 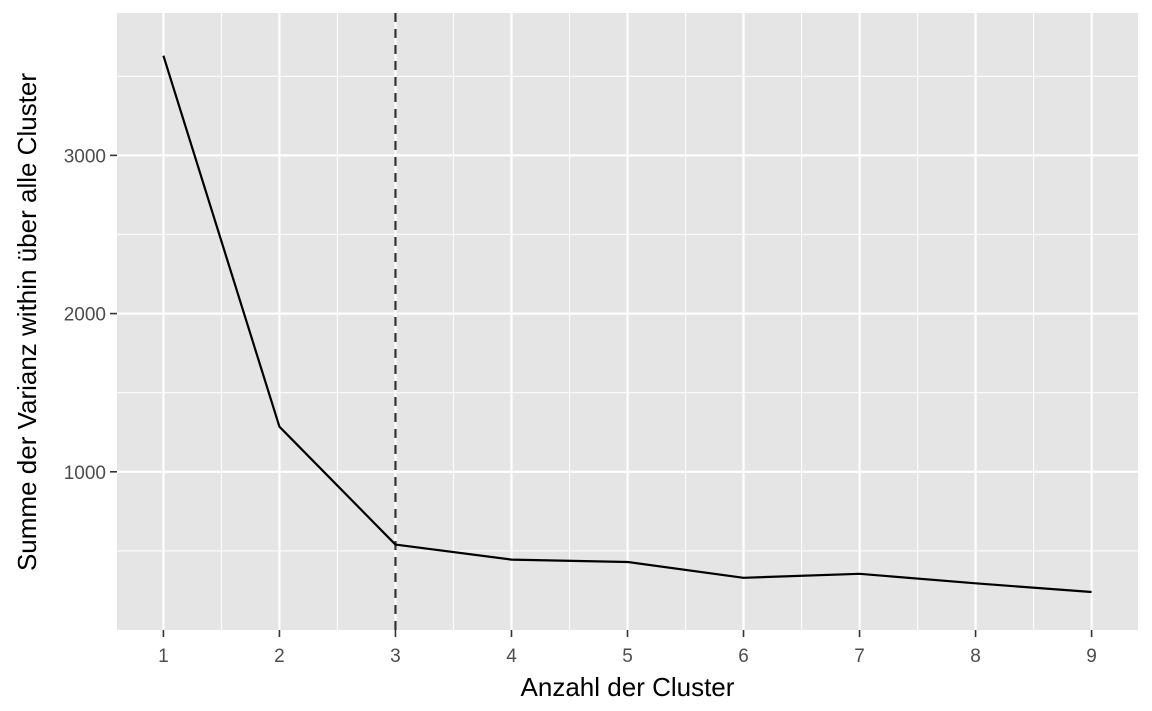 I want to click on x-axis: 1 2 3 4 5 6 7 8 9, so click(x=627, y=648).